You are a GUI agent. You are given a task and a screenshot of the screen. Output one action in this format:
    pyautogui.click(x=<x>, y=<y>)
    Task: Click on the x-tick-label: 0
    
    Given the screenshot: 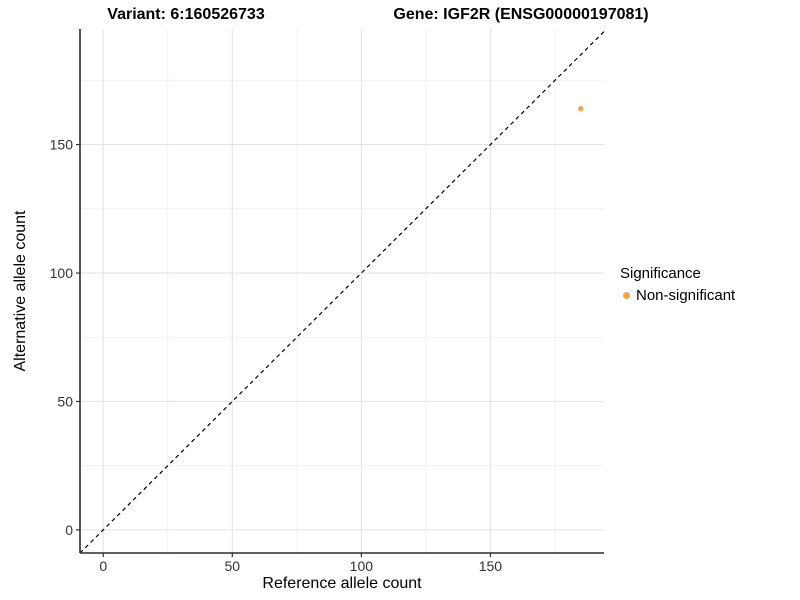 What is the action you would take?
    pyautogui.click(x=103, y=566)
    